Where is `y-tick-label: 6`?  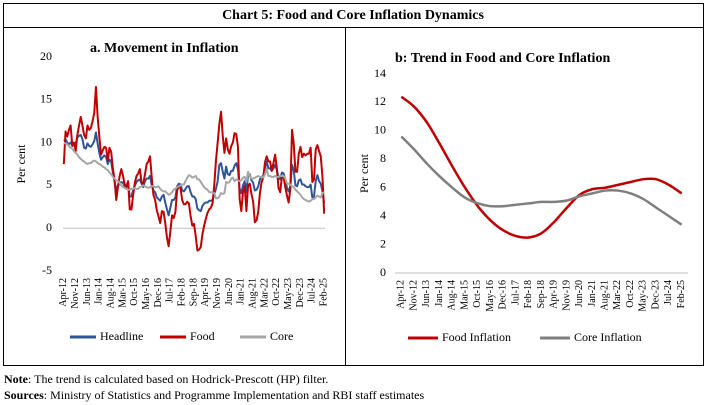 y-tick-label: 6 is located at coordinates (383, 186).